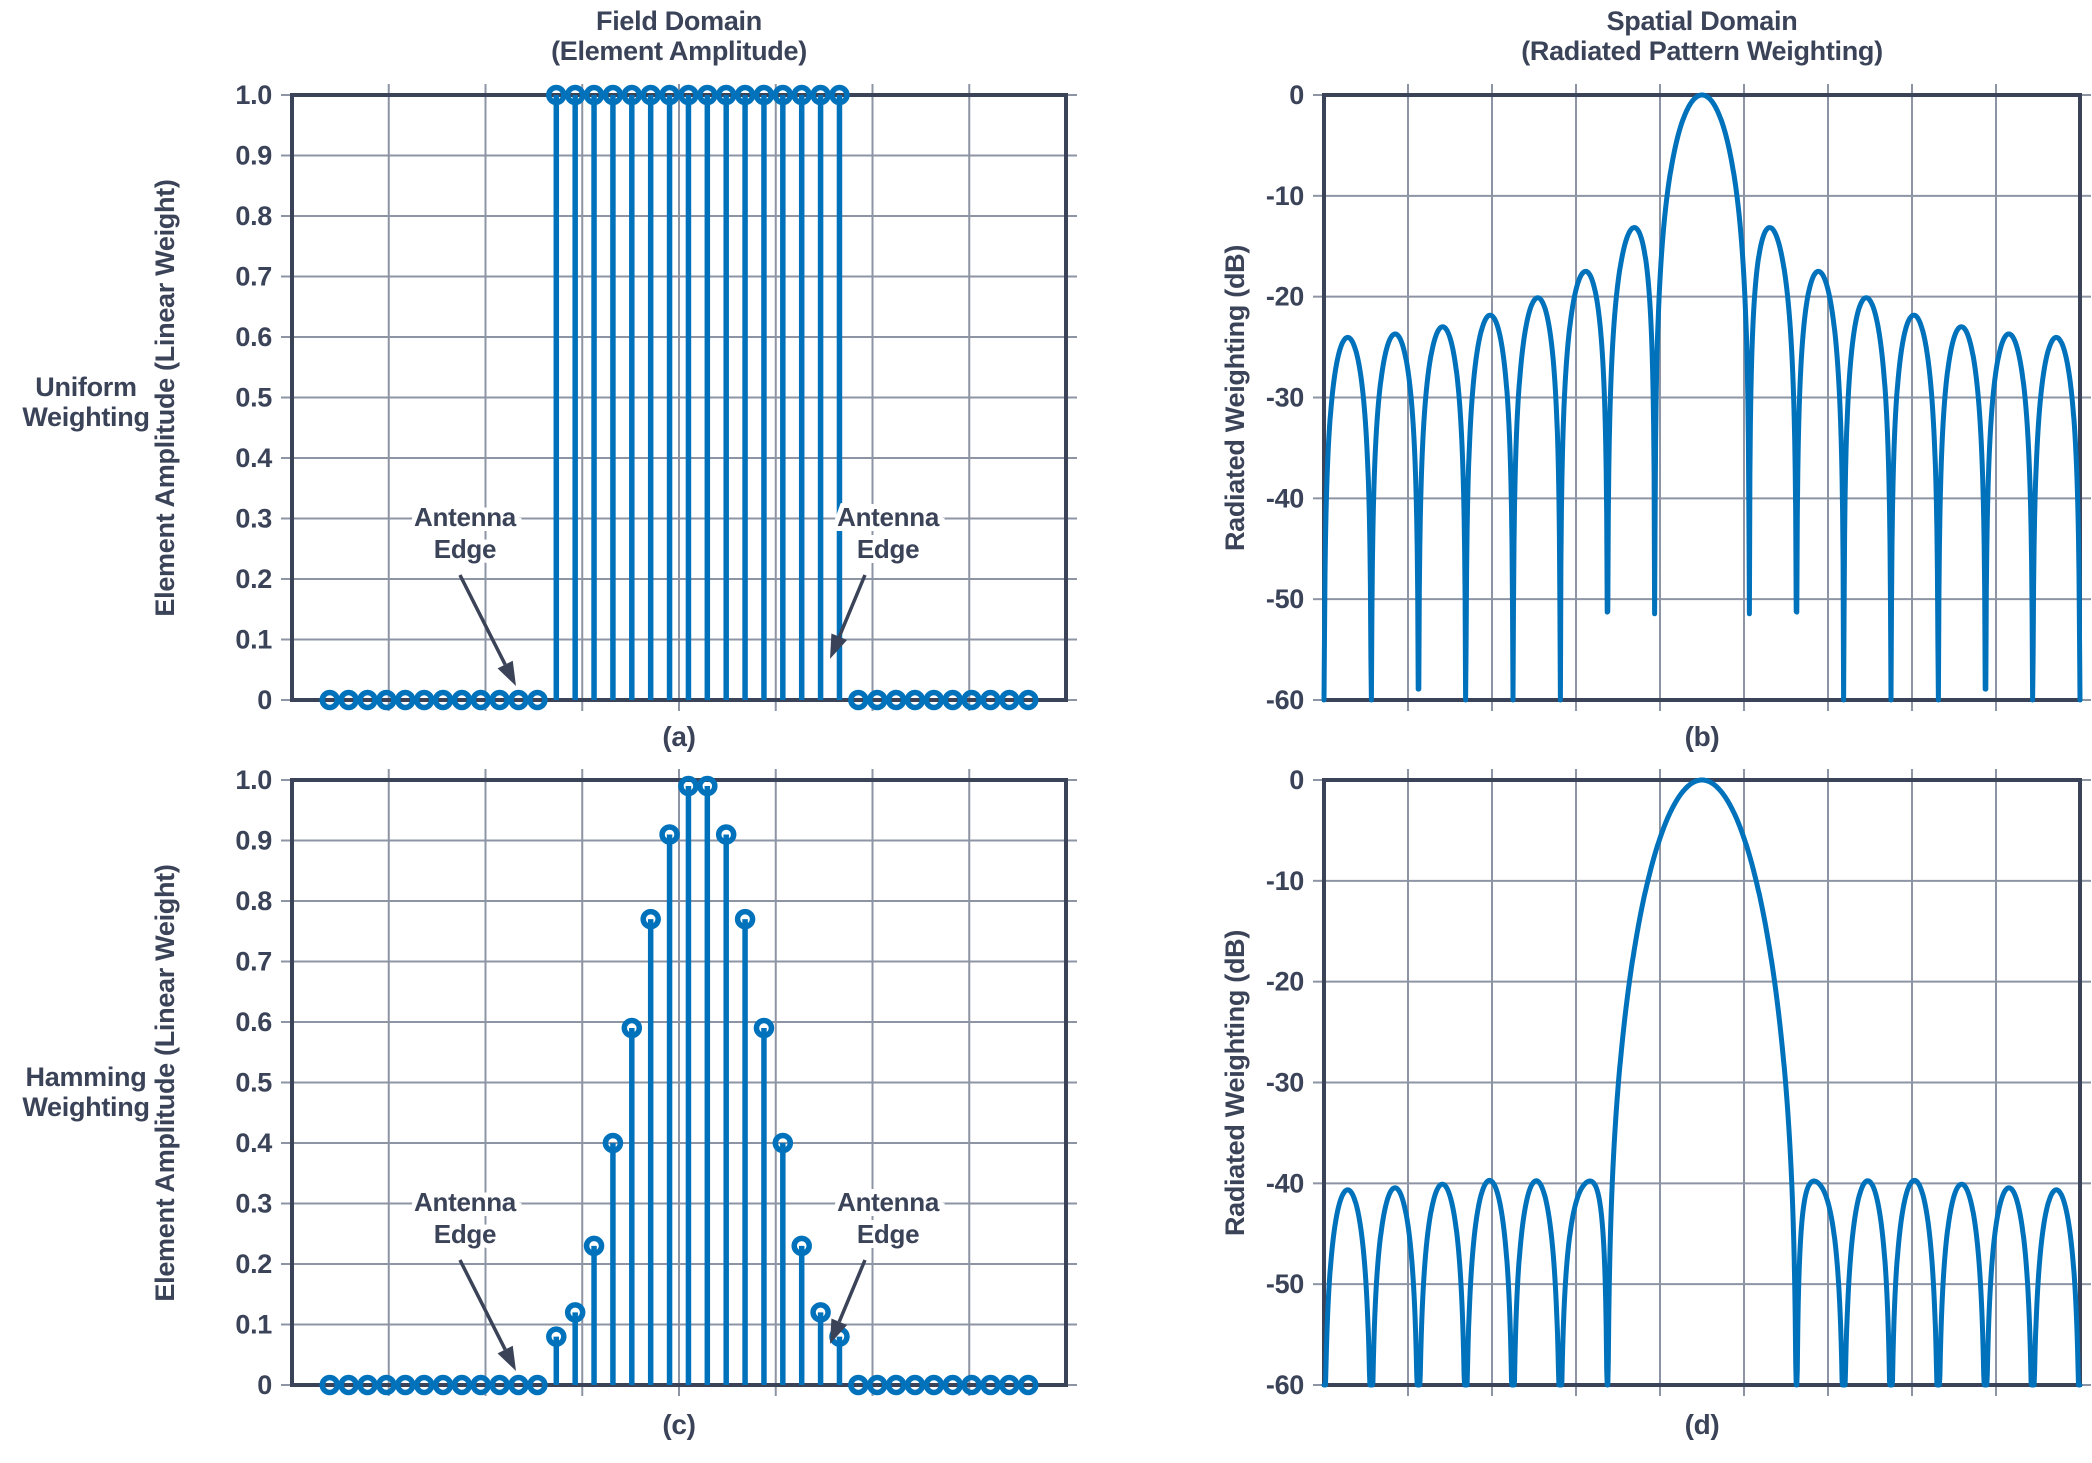  I want to click on ytick-label: -30, so click(1285, 398).